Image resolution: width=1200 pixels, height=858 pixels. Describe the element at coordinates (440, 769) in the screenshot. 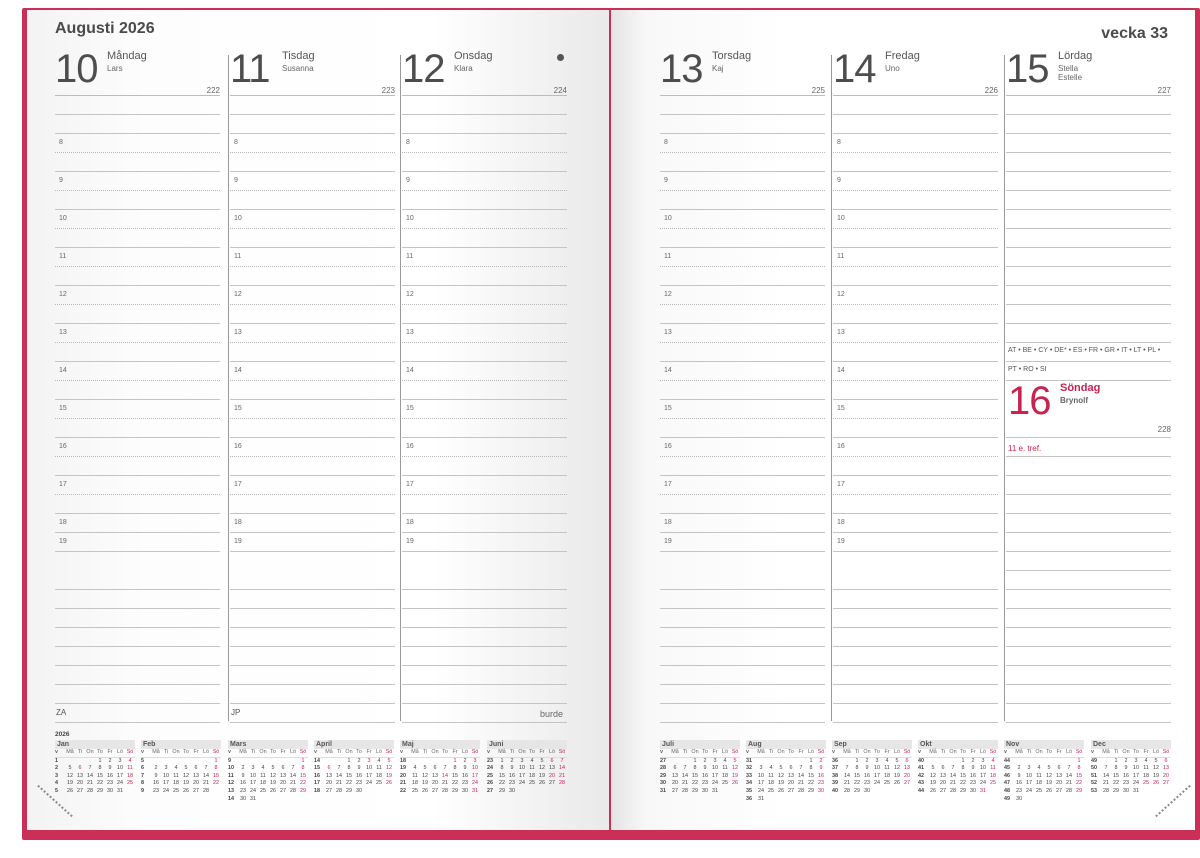

I see `mini-week-row: 19 4 5 6 7 8 9 10` at that location.